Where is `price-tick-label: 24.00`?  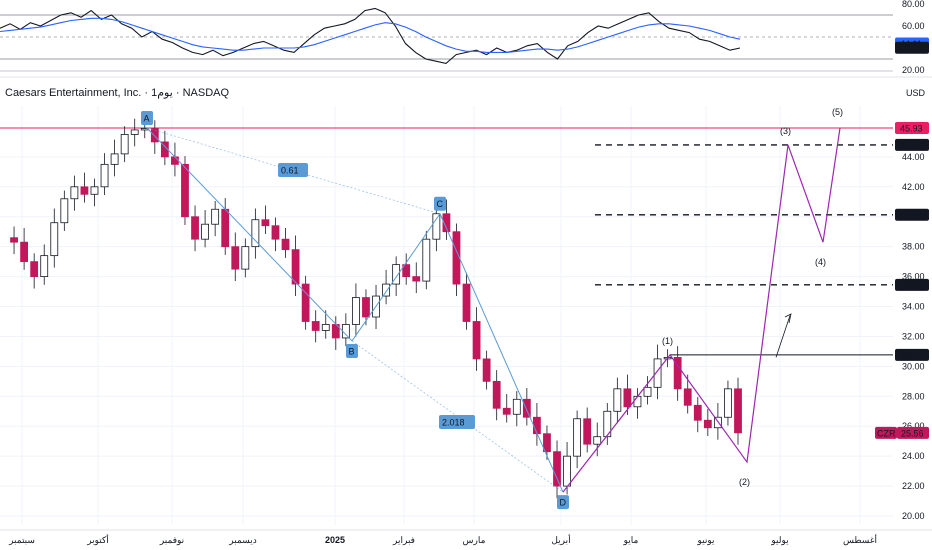 price-tick-label: 24.00 is located at coordinates (913, 456).